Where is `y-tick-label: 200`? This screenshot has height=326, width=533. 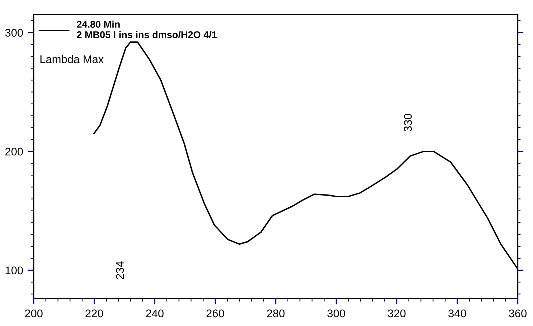 y-tick-label: 200 is located at coordinates (15, 152).